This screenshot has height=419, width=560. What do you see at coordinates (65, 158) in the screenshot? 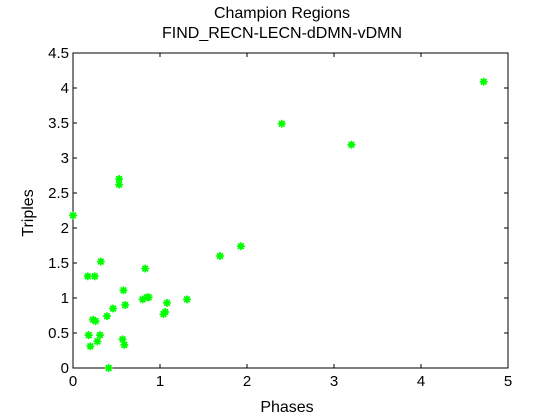
I see `y-tick-label: 3` at bounding box center [65, 158].